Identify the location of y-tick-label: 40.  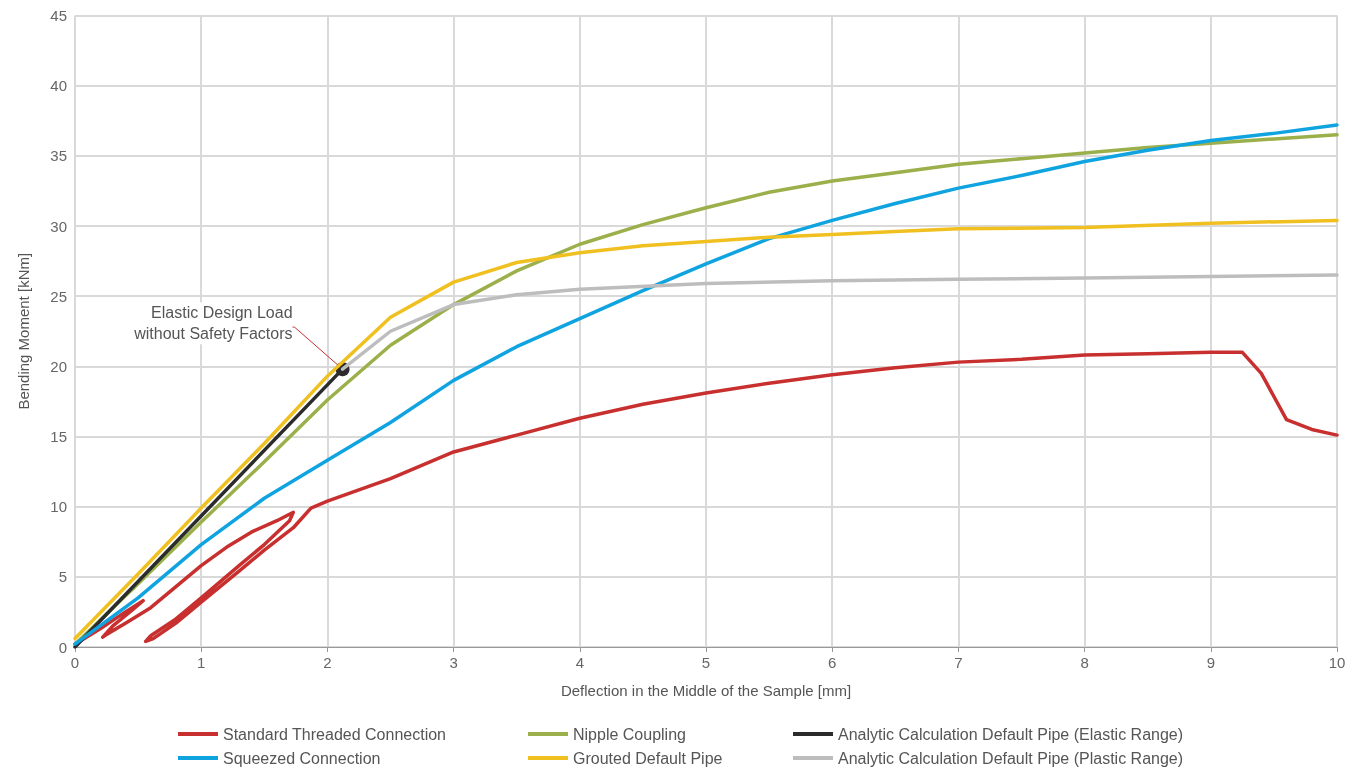
(58, 86).